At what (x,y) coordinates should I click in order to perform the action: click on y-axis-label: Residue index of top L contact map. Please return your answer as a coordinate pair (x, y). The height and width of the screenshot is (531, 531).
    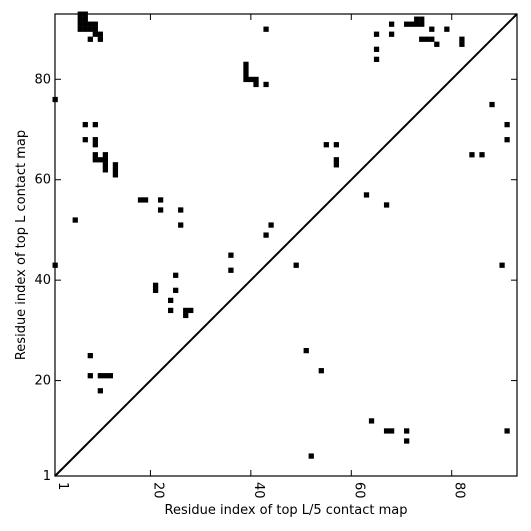
    Looking at the image, I should click on (21, 245).